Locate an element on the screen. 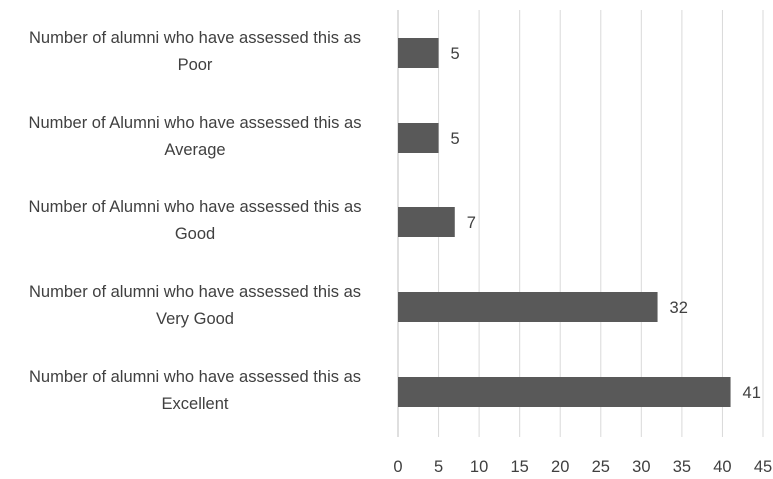 The image size is (773, 479). x-tick-label: 45 is located at coordinates (763, 467).